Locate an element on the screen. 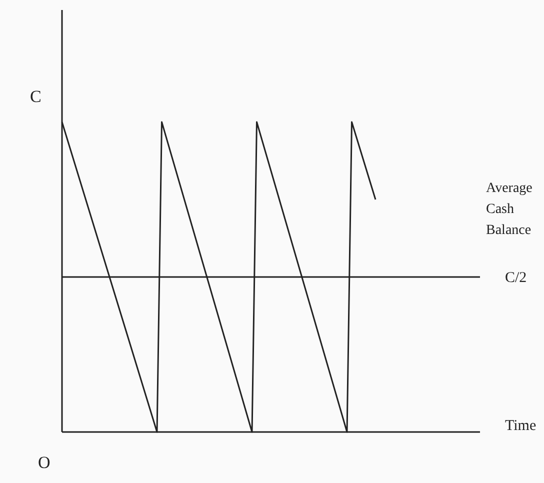 The width and height of the screenshot is (544, 483). x-axis-title: Time is located at coordinates (520, 426).